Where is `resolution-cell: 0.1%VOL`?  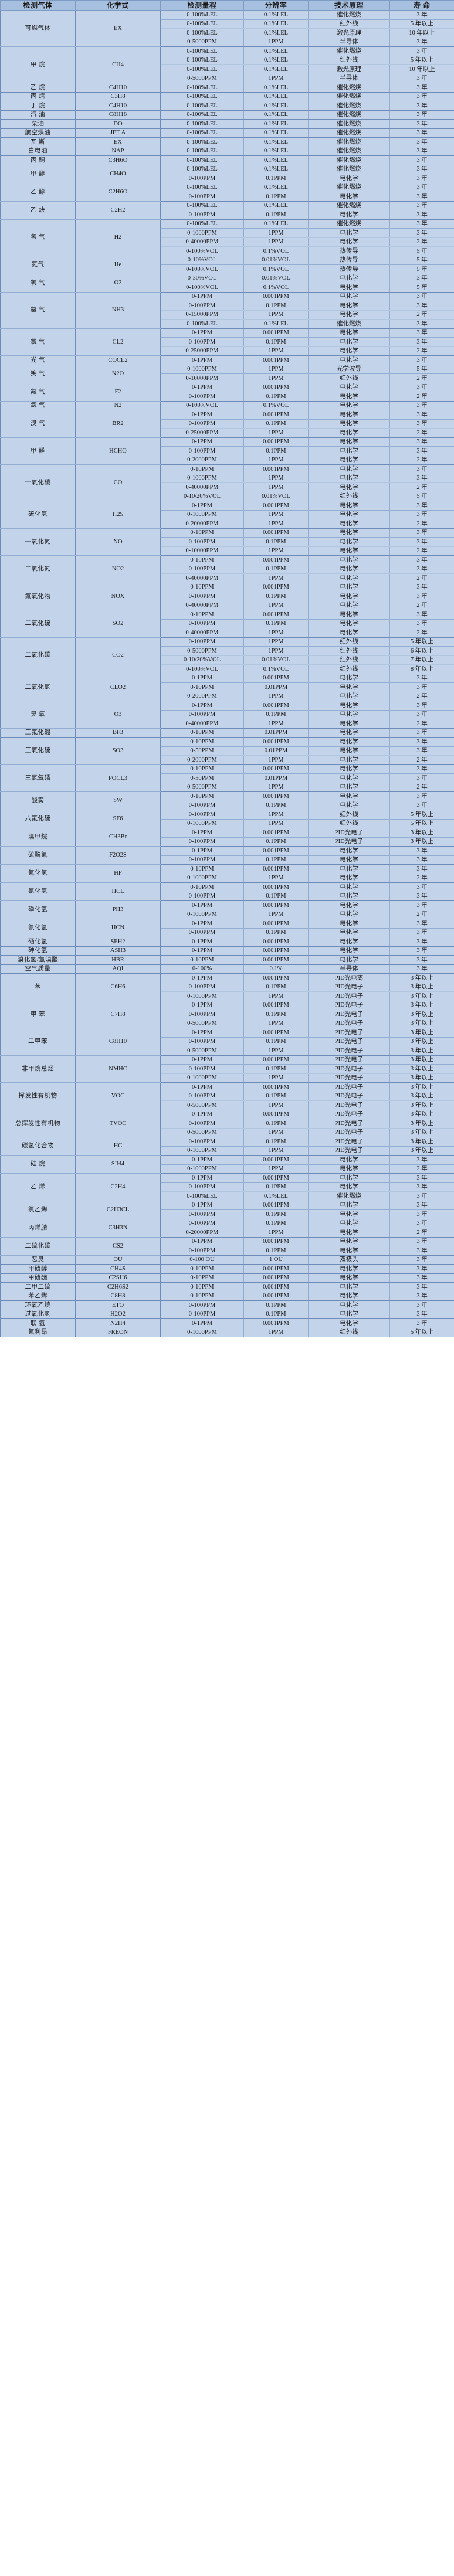 resolution-cell: 0.1%VOL is located at coordinates (276, 405).